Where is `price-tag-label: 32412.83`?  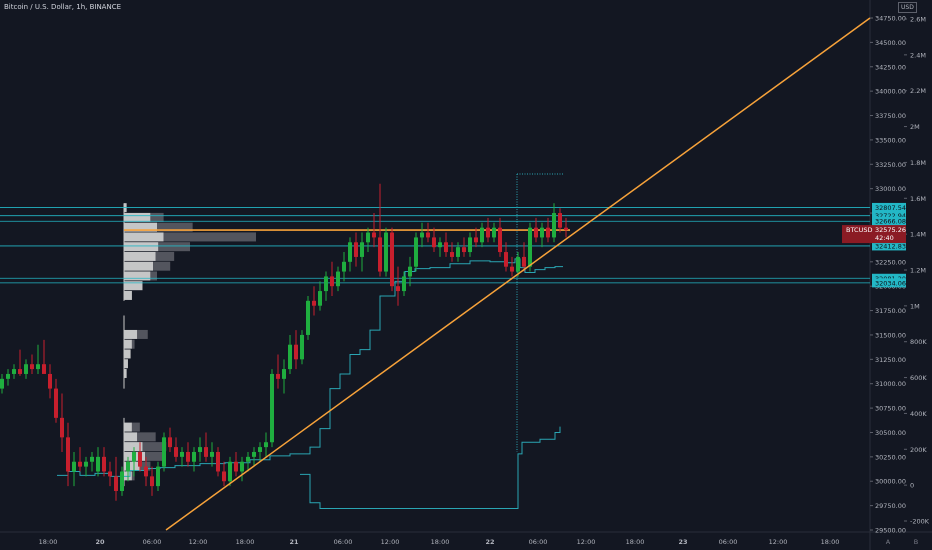
price-tag-label: 32412.83 is located at coordinates (890, 246).